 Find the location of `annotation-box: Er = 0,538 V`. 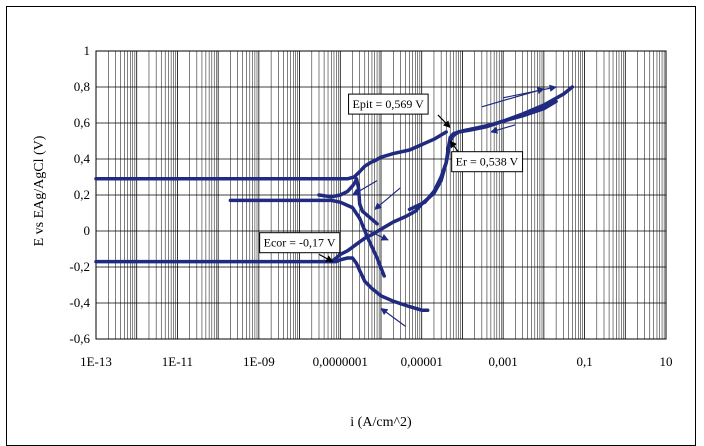

annotation-box: Er = 0,538 V is located at coordinates (487, 162).